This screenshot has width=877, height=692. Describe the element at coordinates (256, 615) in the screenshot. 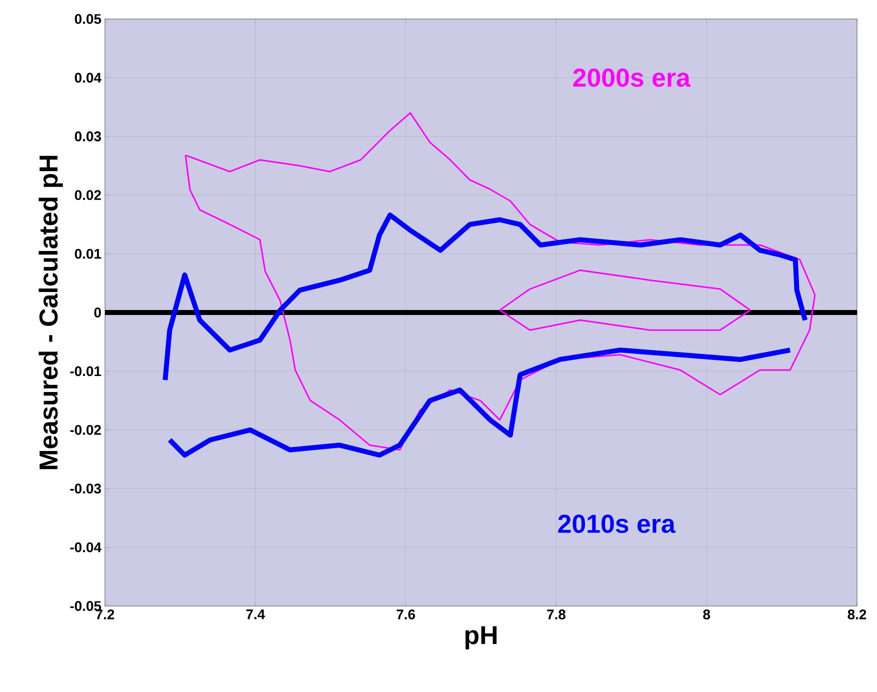

I see `x-tick-label: 7.4` at that location.